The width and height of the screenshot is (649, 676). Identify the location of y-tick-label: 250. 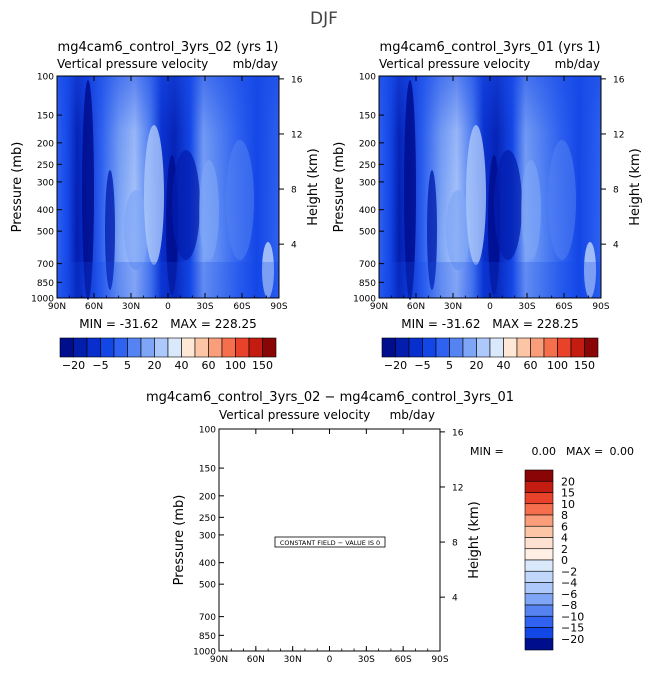
(207, 519).